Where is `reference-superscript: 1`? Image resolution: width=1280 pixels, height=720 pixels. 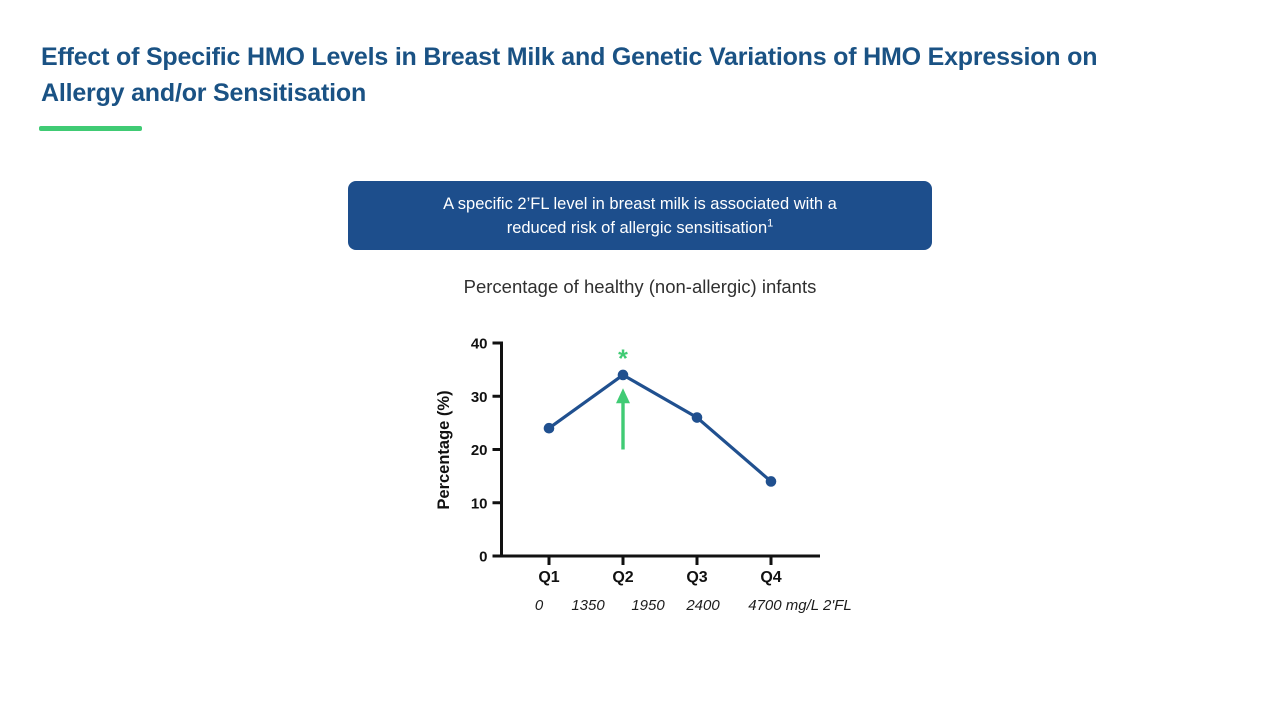 reference-superscript: 1 is located at coordinates (770, 223).